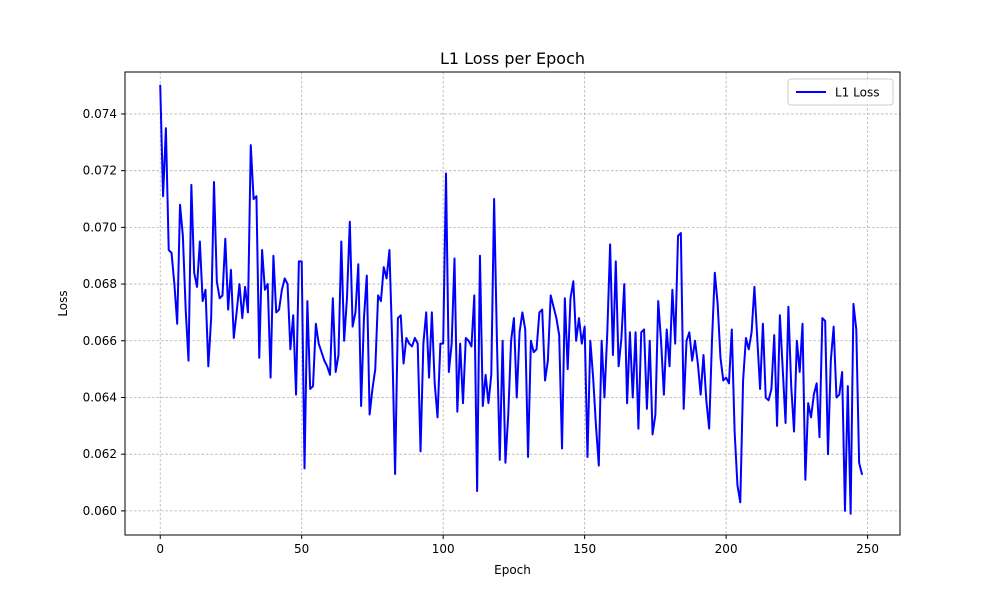 The width and height of the screenshot is (1000, 600). I want to click on y-tick-label: 0.074, so click(100, 114).